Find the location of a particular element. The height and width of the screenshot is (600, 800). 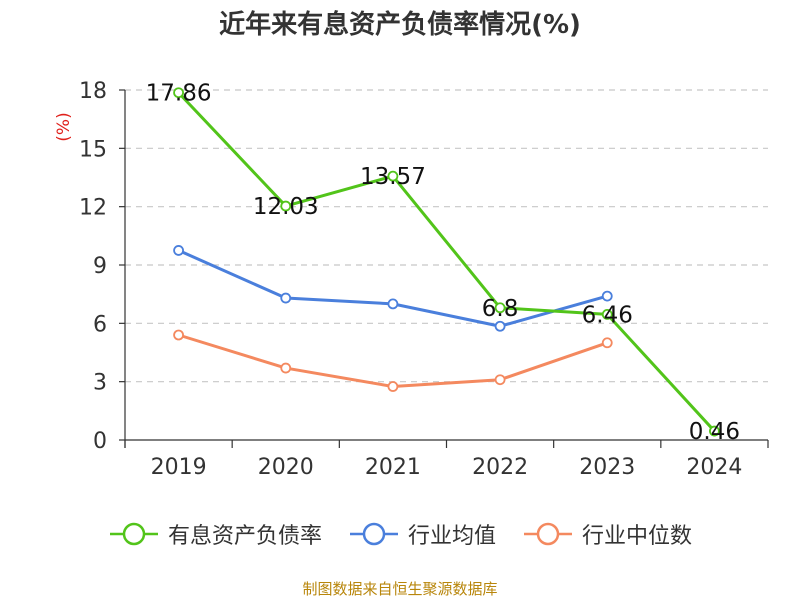

y-tick-label: 0 is located at coordinates (100, 441).